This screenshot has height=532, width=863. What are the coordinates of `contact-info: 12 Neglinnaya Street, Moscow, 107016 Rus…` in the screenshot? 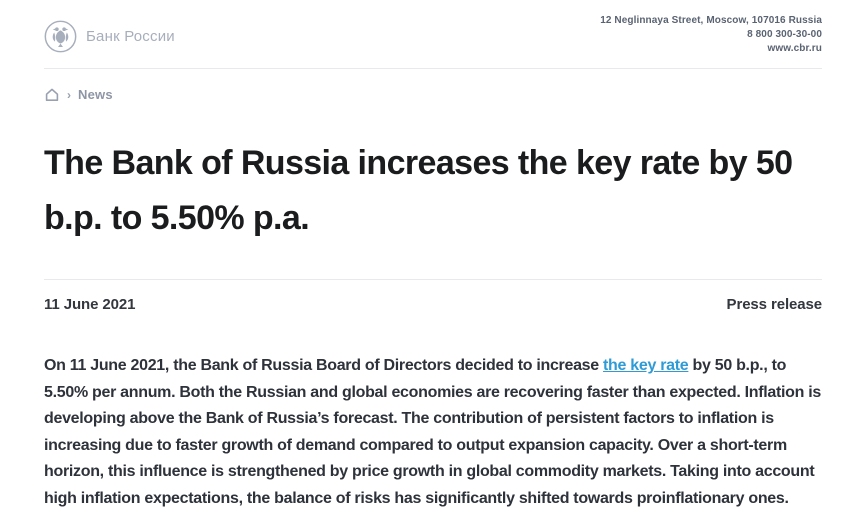 It's located at (711, 34).